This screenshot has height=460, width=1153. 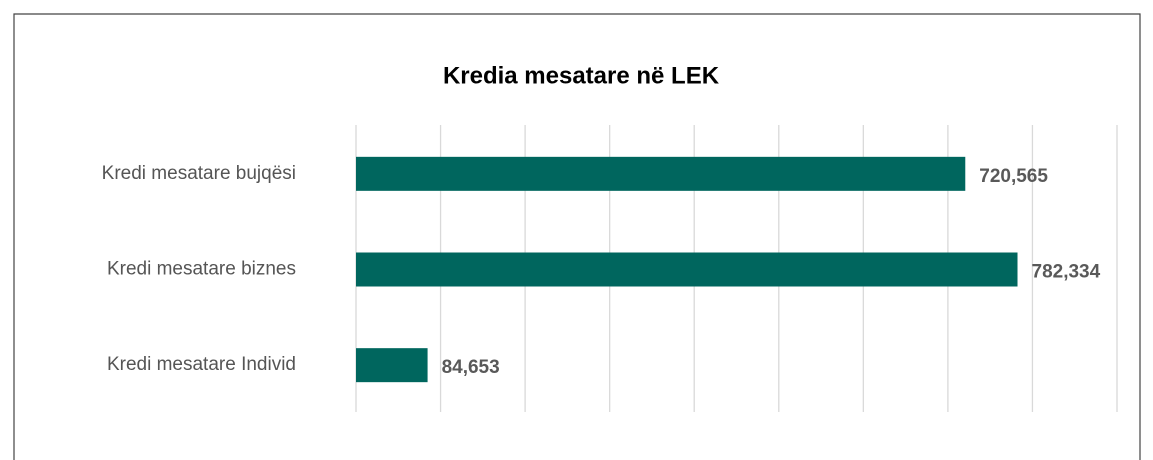 I want to click on data-label: 720,565, so click(x=1013, y=176).